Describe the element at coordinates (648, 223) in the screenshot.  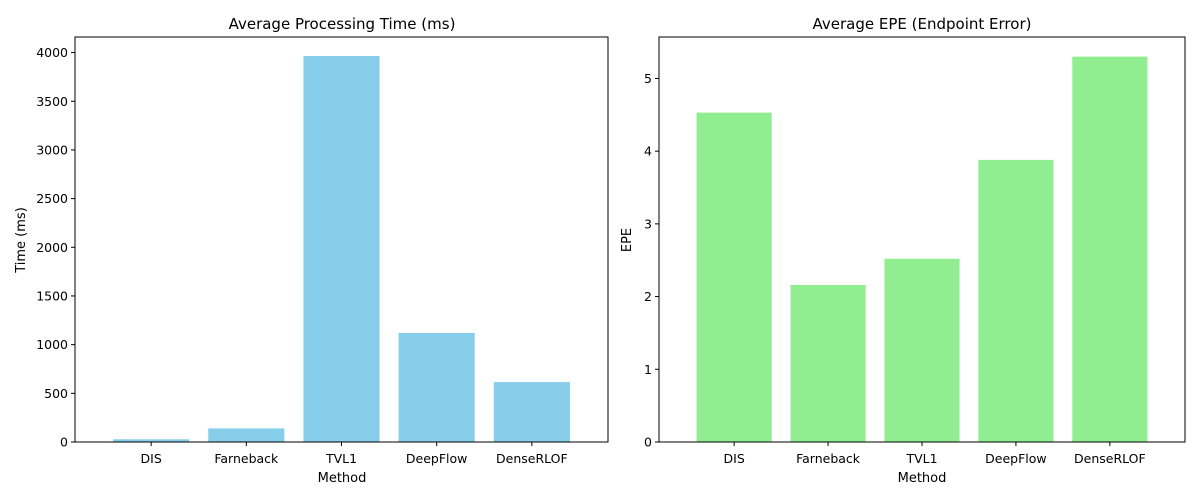
I see `y-tick-label: 3` at that location.